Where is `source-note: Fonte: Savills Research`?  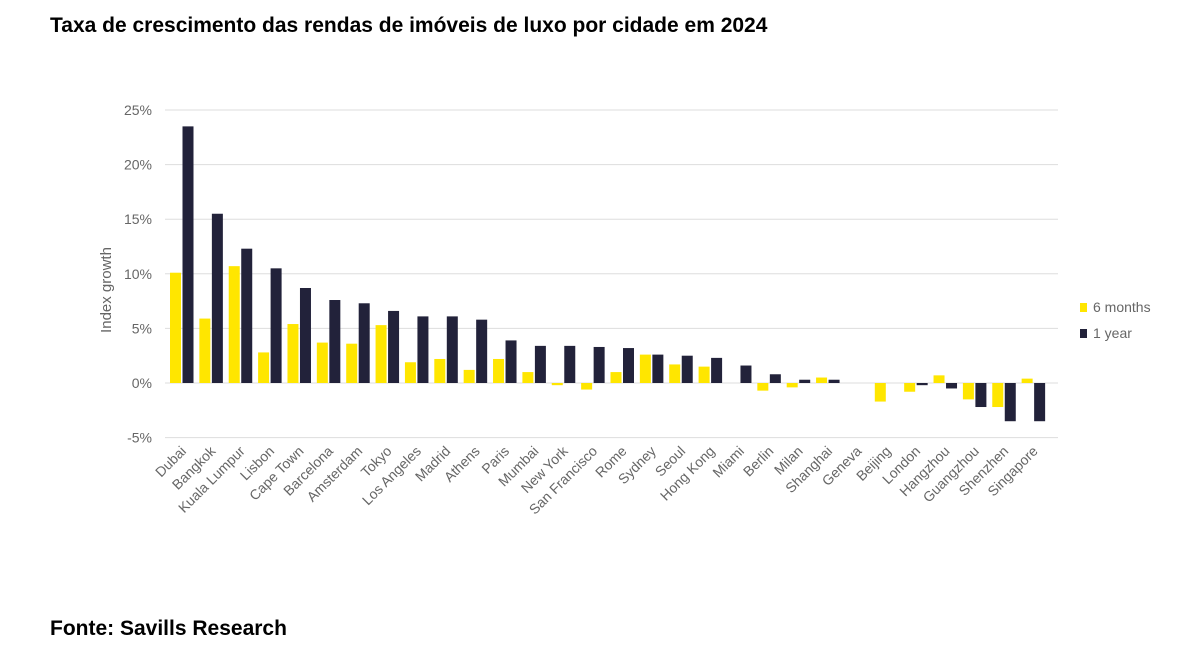
source-note: Fonte: Savills Research is located at coordinates (168, 628).